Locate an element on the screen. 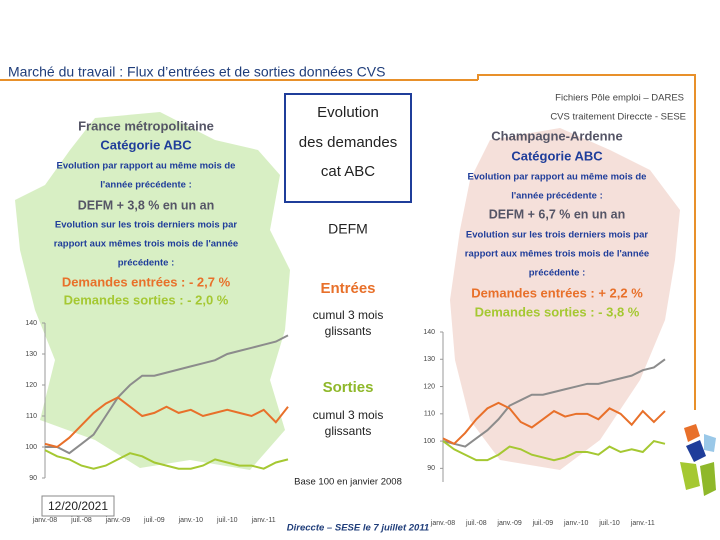  region: France métropolitaine is located at coordinates (146, 125).